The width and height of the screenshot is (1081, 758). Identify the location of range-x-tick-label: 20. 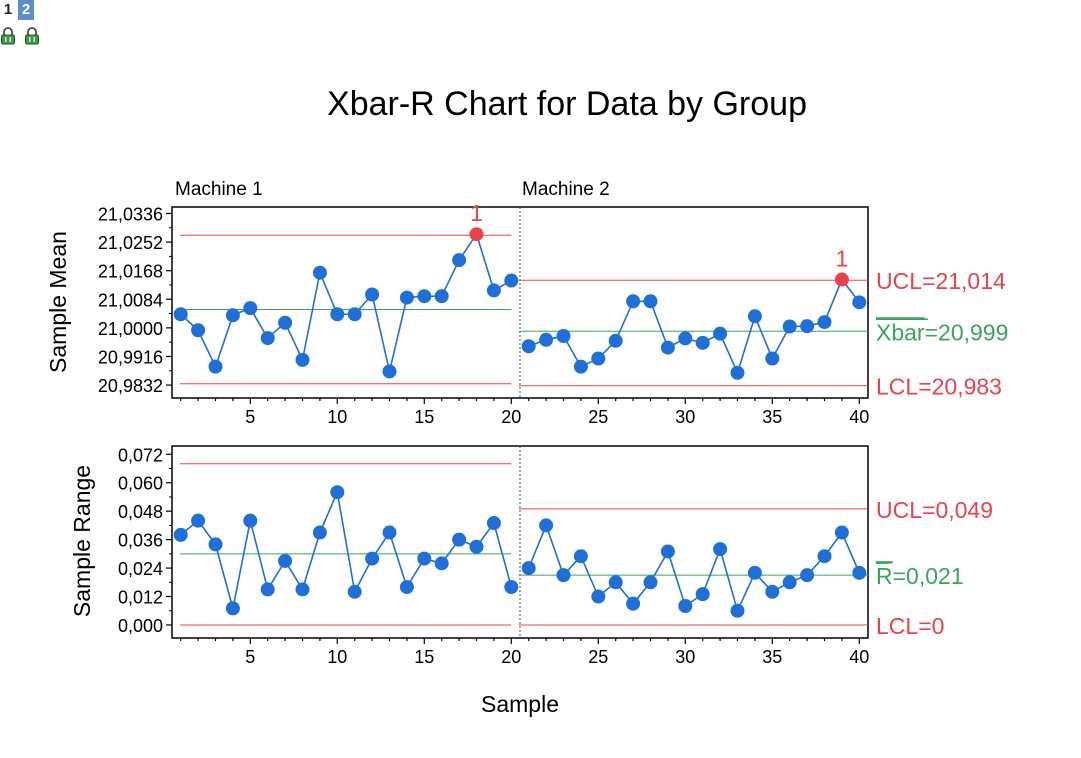
(511, 657).